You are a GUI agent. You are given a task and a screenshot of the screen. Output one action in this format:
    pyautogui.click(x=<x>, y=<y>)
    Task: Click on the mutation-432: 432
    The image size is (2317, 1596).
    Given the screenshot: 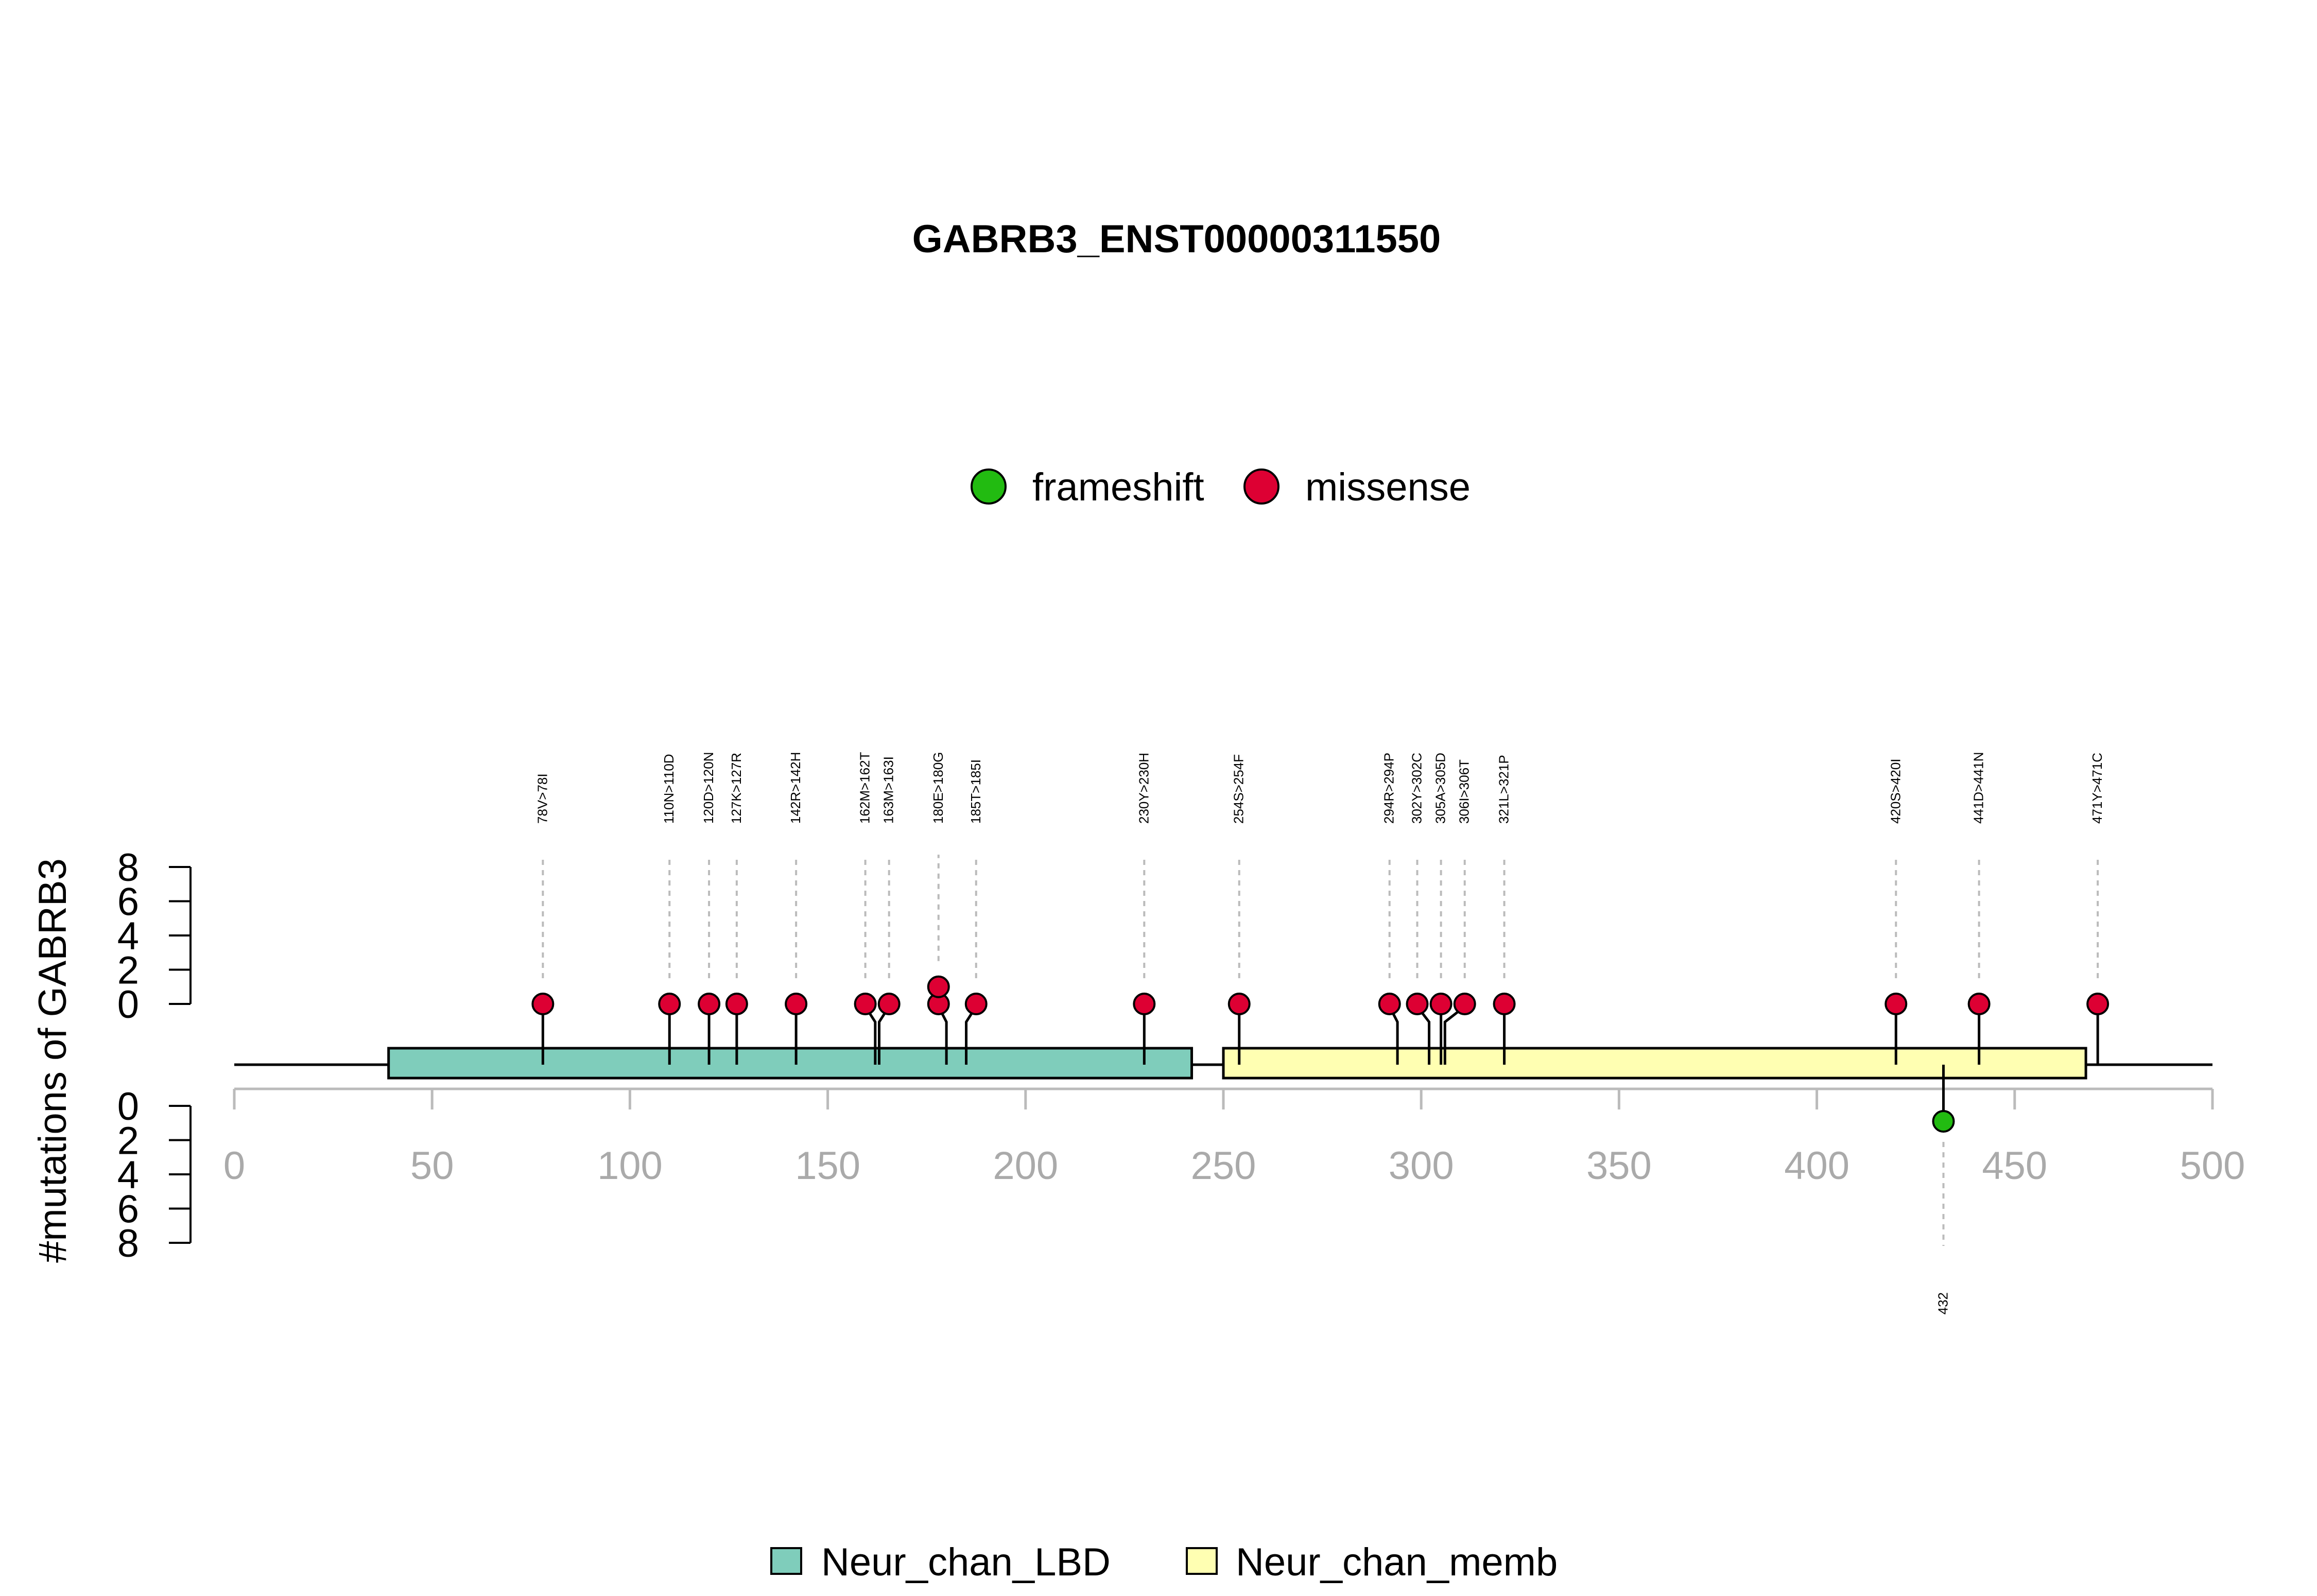 What is the action you would take?
    pyautogui.click(x=1943, y=1190)
    